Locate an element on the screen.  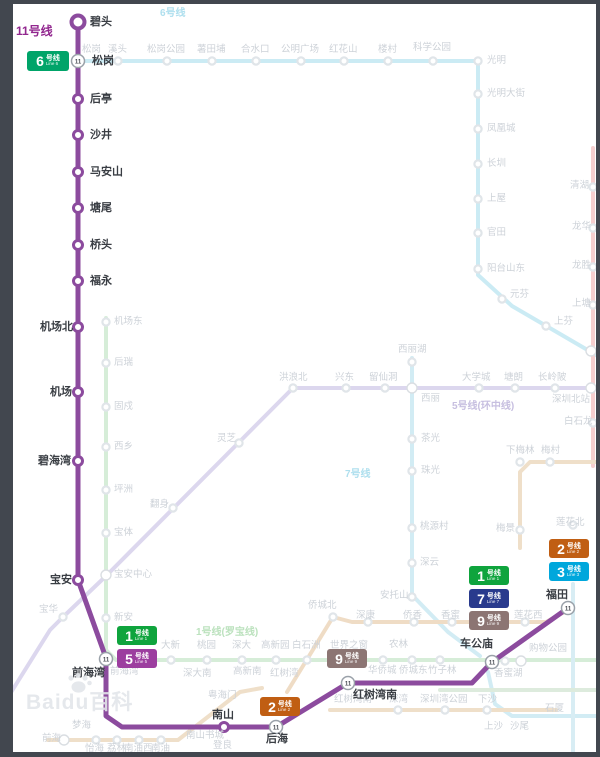
faded-metro-line-line9a is located at coordinates (559, 505).